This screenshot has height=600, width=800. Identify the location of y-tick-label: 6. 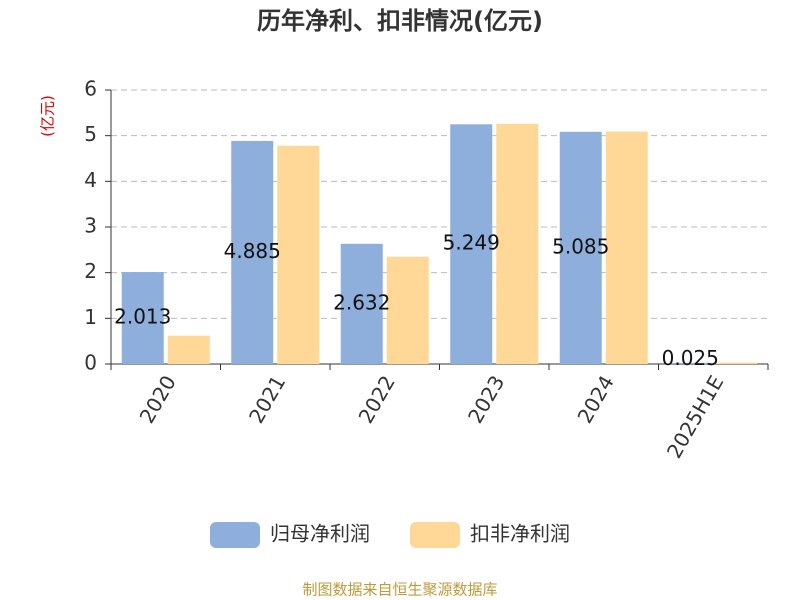
(90, 89).